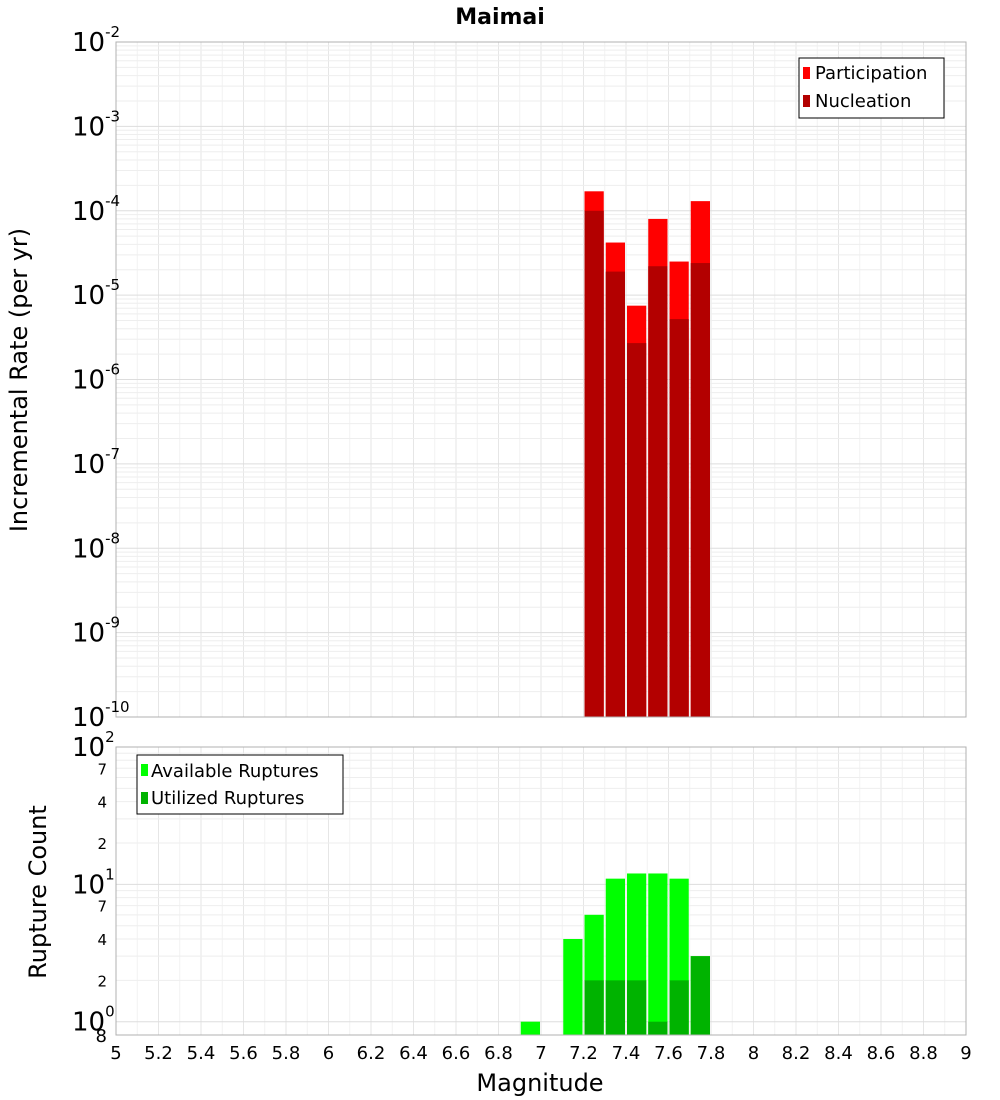  What do you see at coordinates (863, 101) in the screenshot?
I see `legend-label-nucleation: Nucleation` at bounding box center [863, 101].